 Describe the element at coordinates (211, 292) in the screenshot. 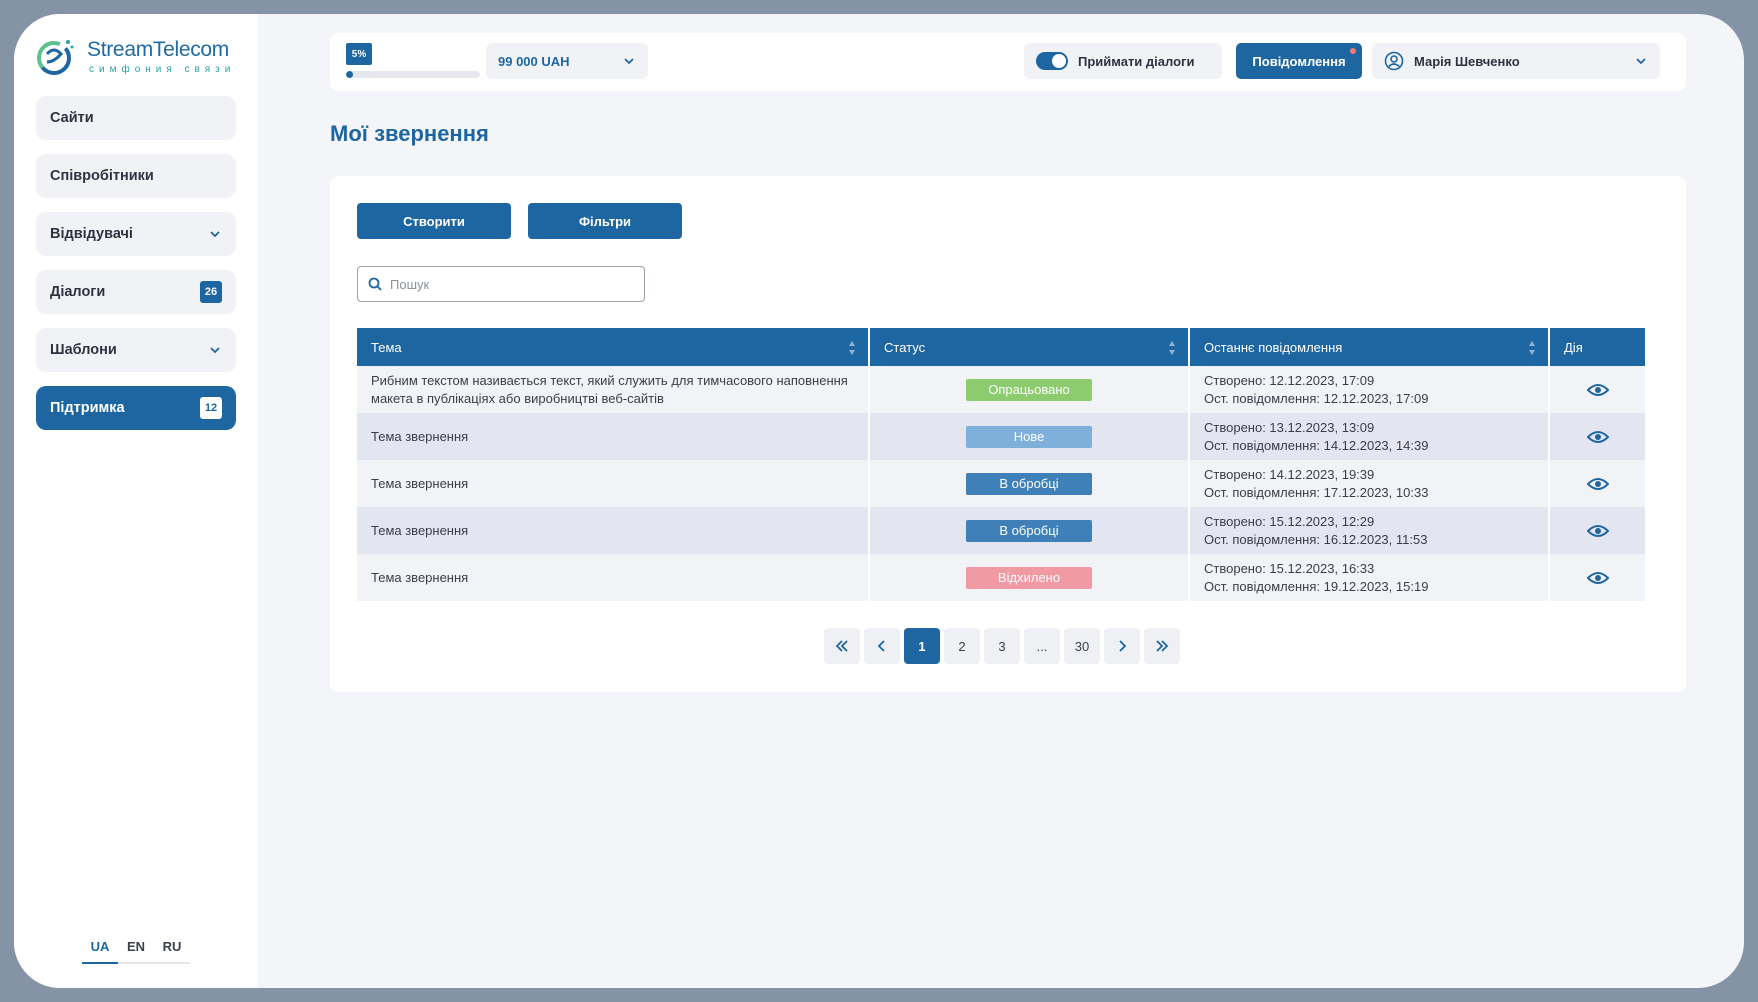

I see `count-badge: 26` at that location.